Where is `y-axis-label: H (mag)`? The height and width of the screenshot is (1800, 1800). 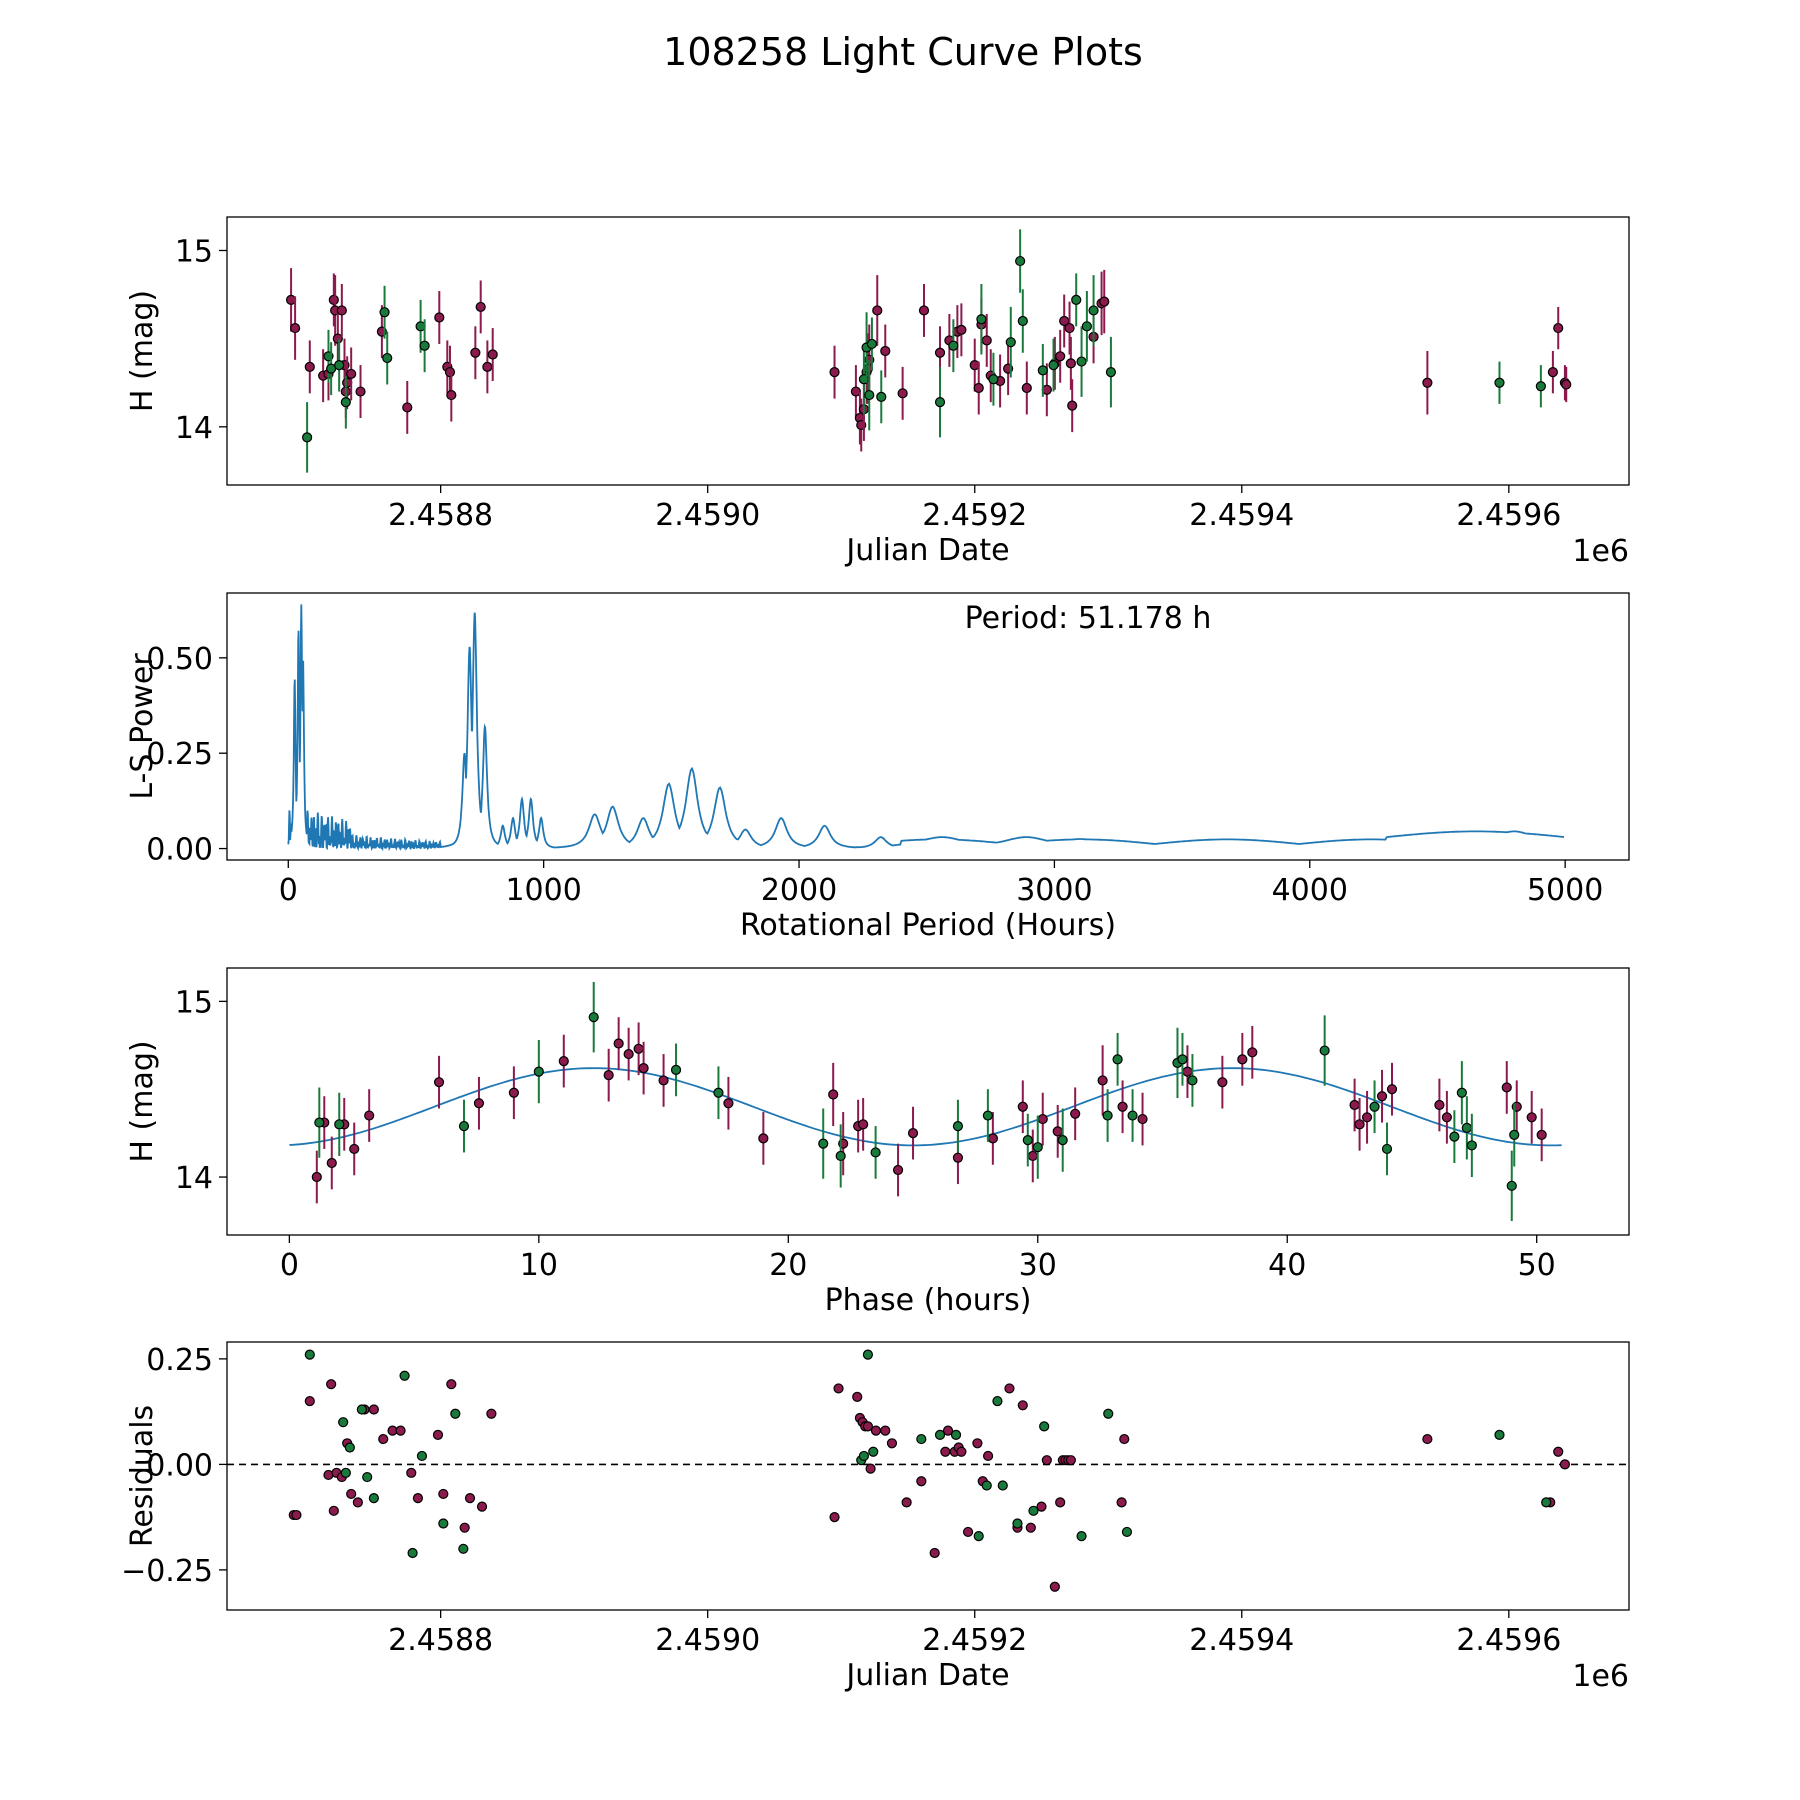 y-axis-label: H (mag) is located at coordinates (142, 351).